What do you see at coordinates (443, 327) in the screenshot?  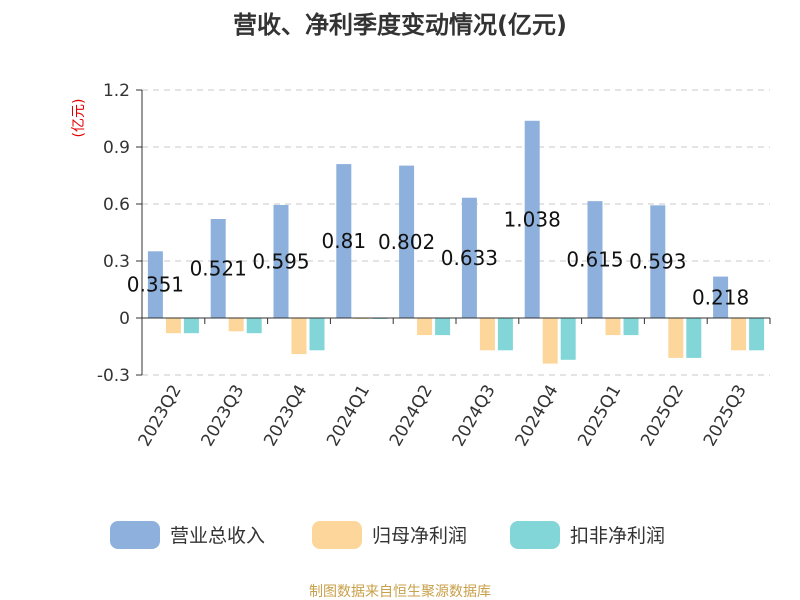 I see `bar-deducted-net-profit-2024Q2` at bounding box center [443, 327].